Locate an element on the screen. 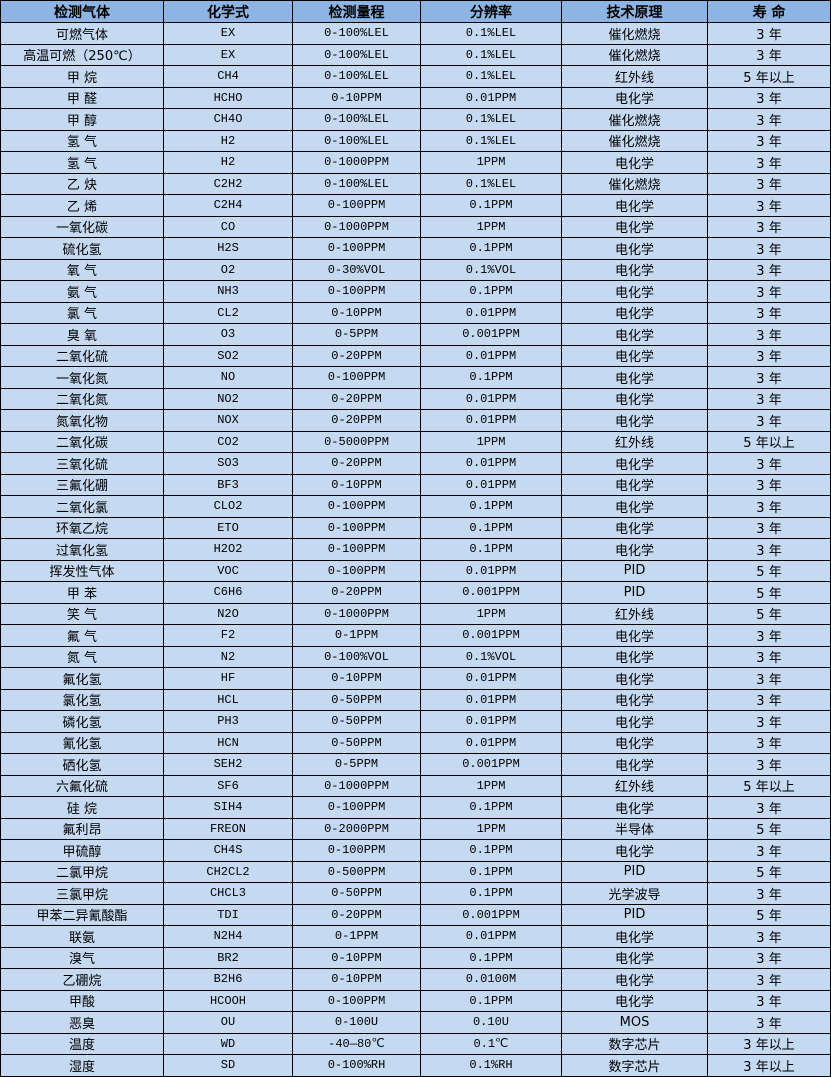 This screenshot has height=1077, width=831. cell-formula: CH4O is located at coordinates (228, 119).